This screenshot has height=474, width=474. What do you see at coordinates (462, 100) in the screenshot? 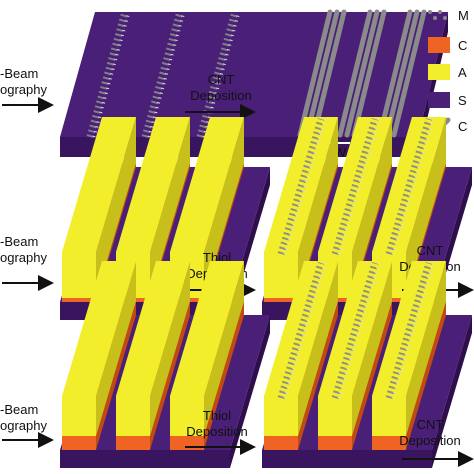
I see `legend-label: S` at bounding box center [462, 100].